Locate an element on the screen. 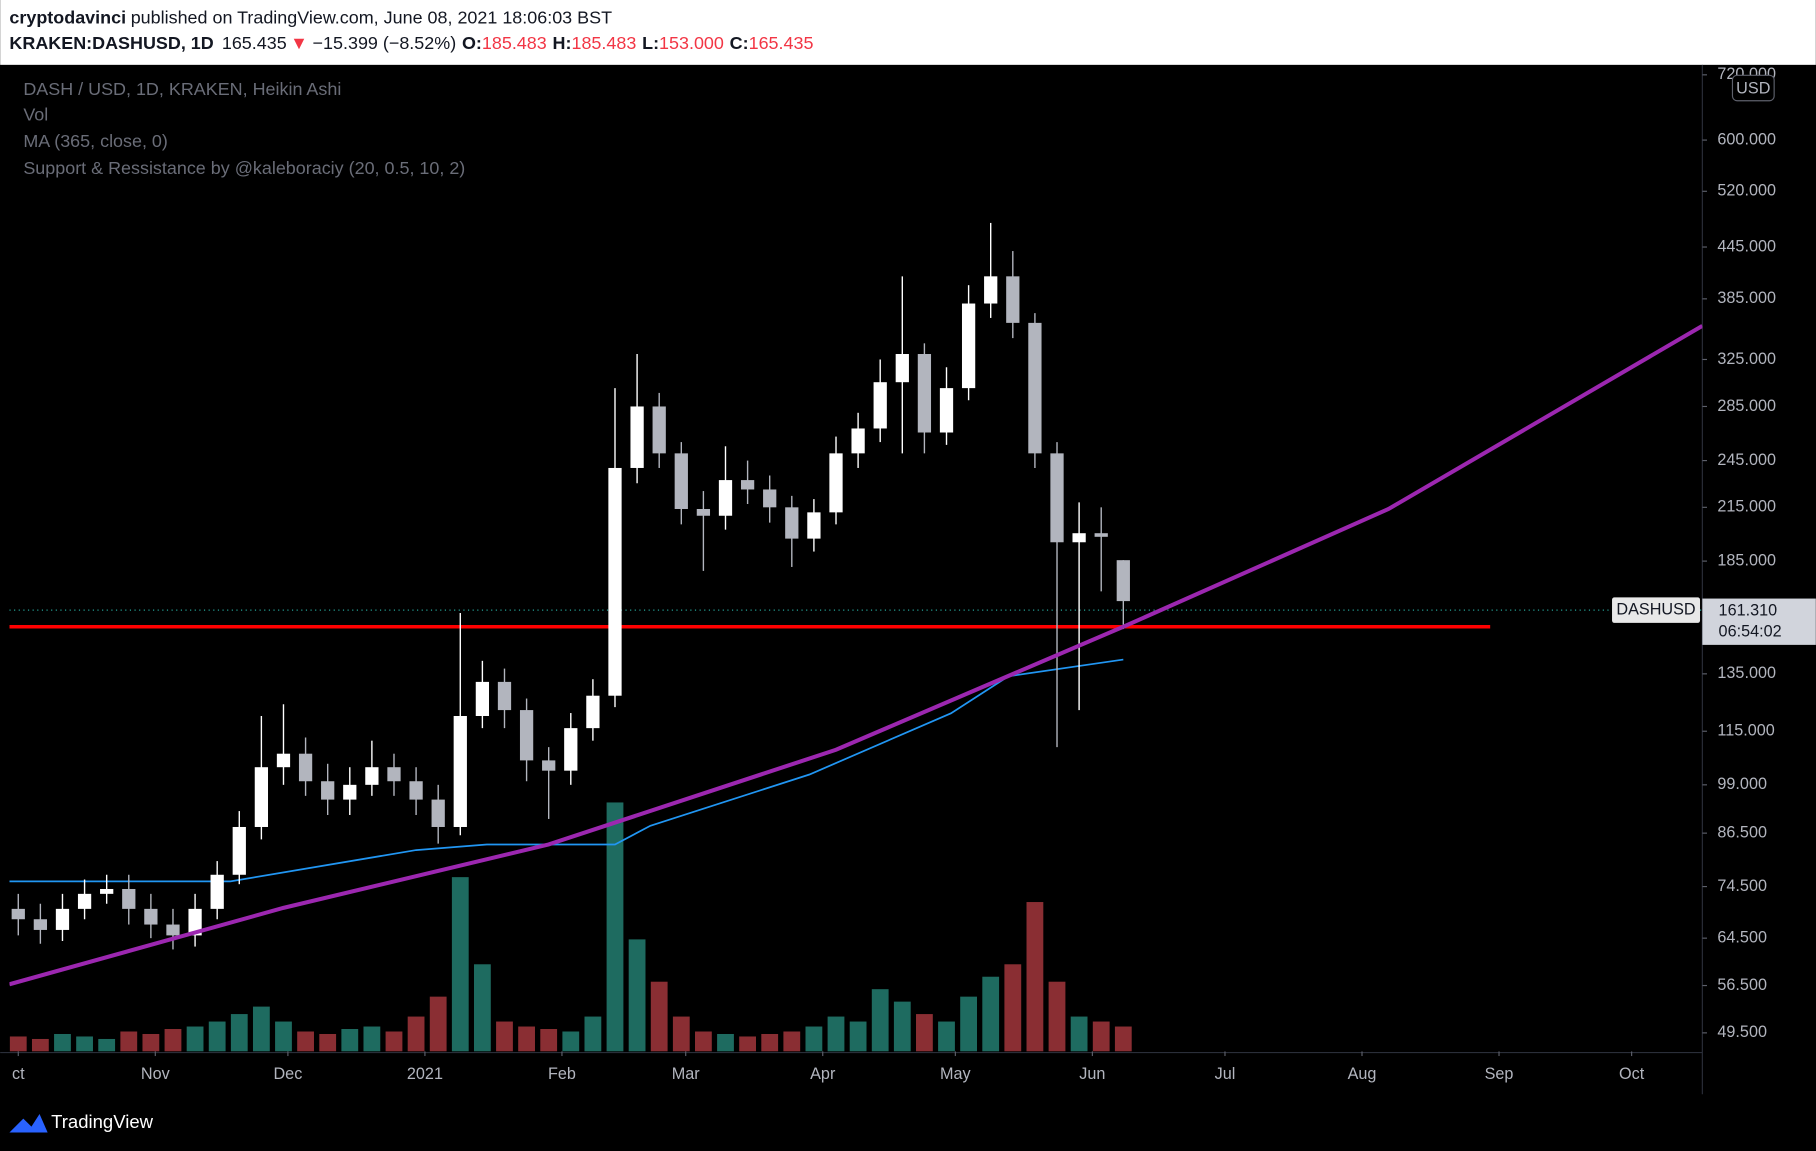 This screenshot has height=1151, width=1816. countdown-label: 06:54:02 is located at coordinates (1750, 631).